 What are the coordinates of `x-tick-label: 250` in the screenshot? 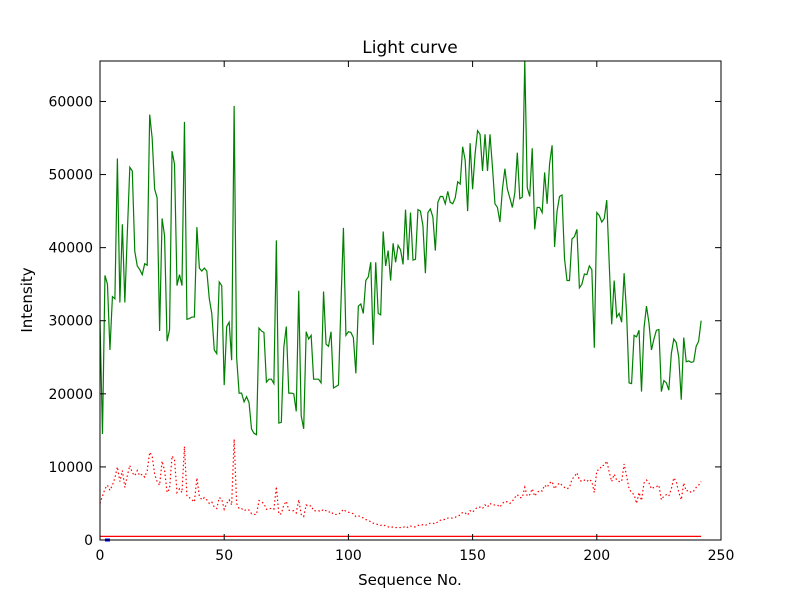 It's located at (721, 556).